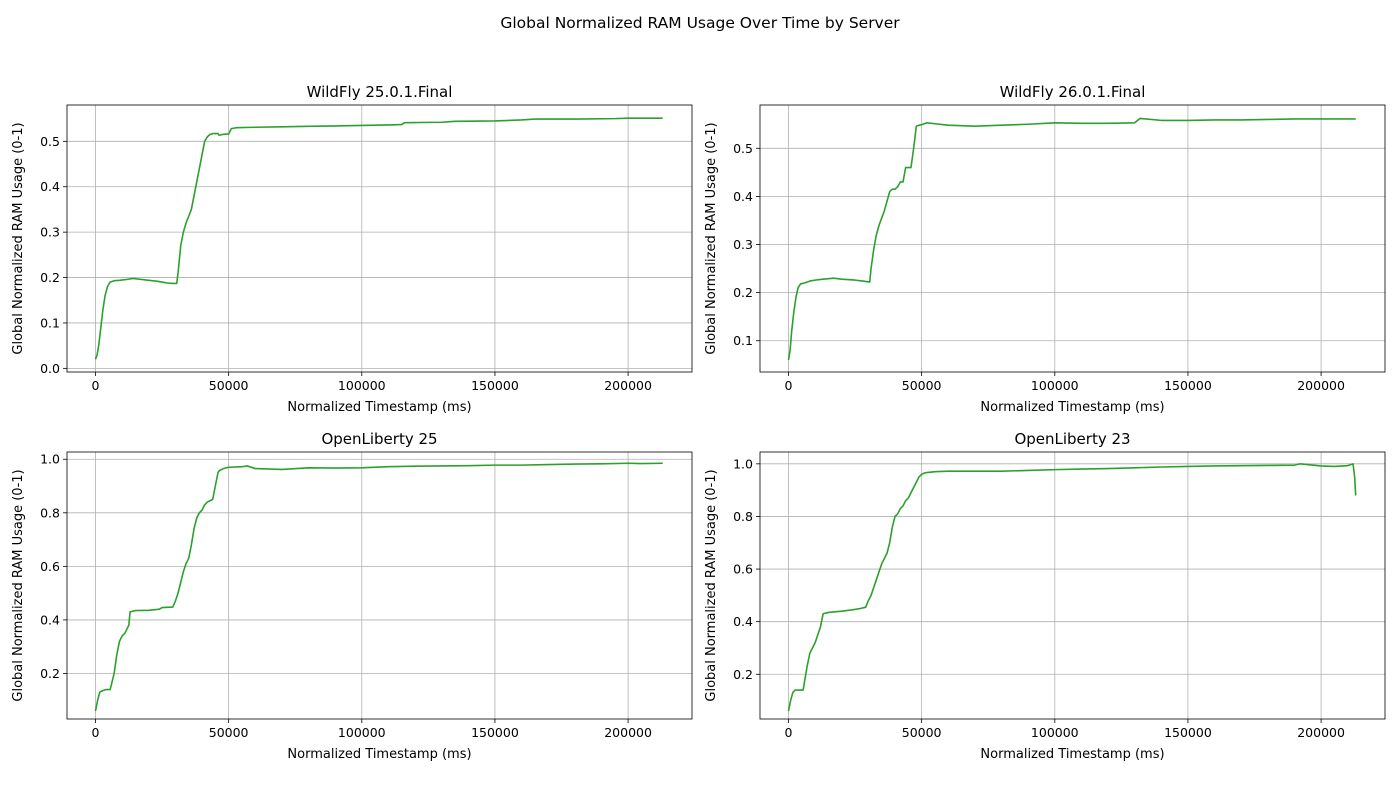  What do you see at coordinates (379, 439) in the screenshot?
I see `subplot-title: OpenLiberty 25` at bounding box center [379, 439].